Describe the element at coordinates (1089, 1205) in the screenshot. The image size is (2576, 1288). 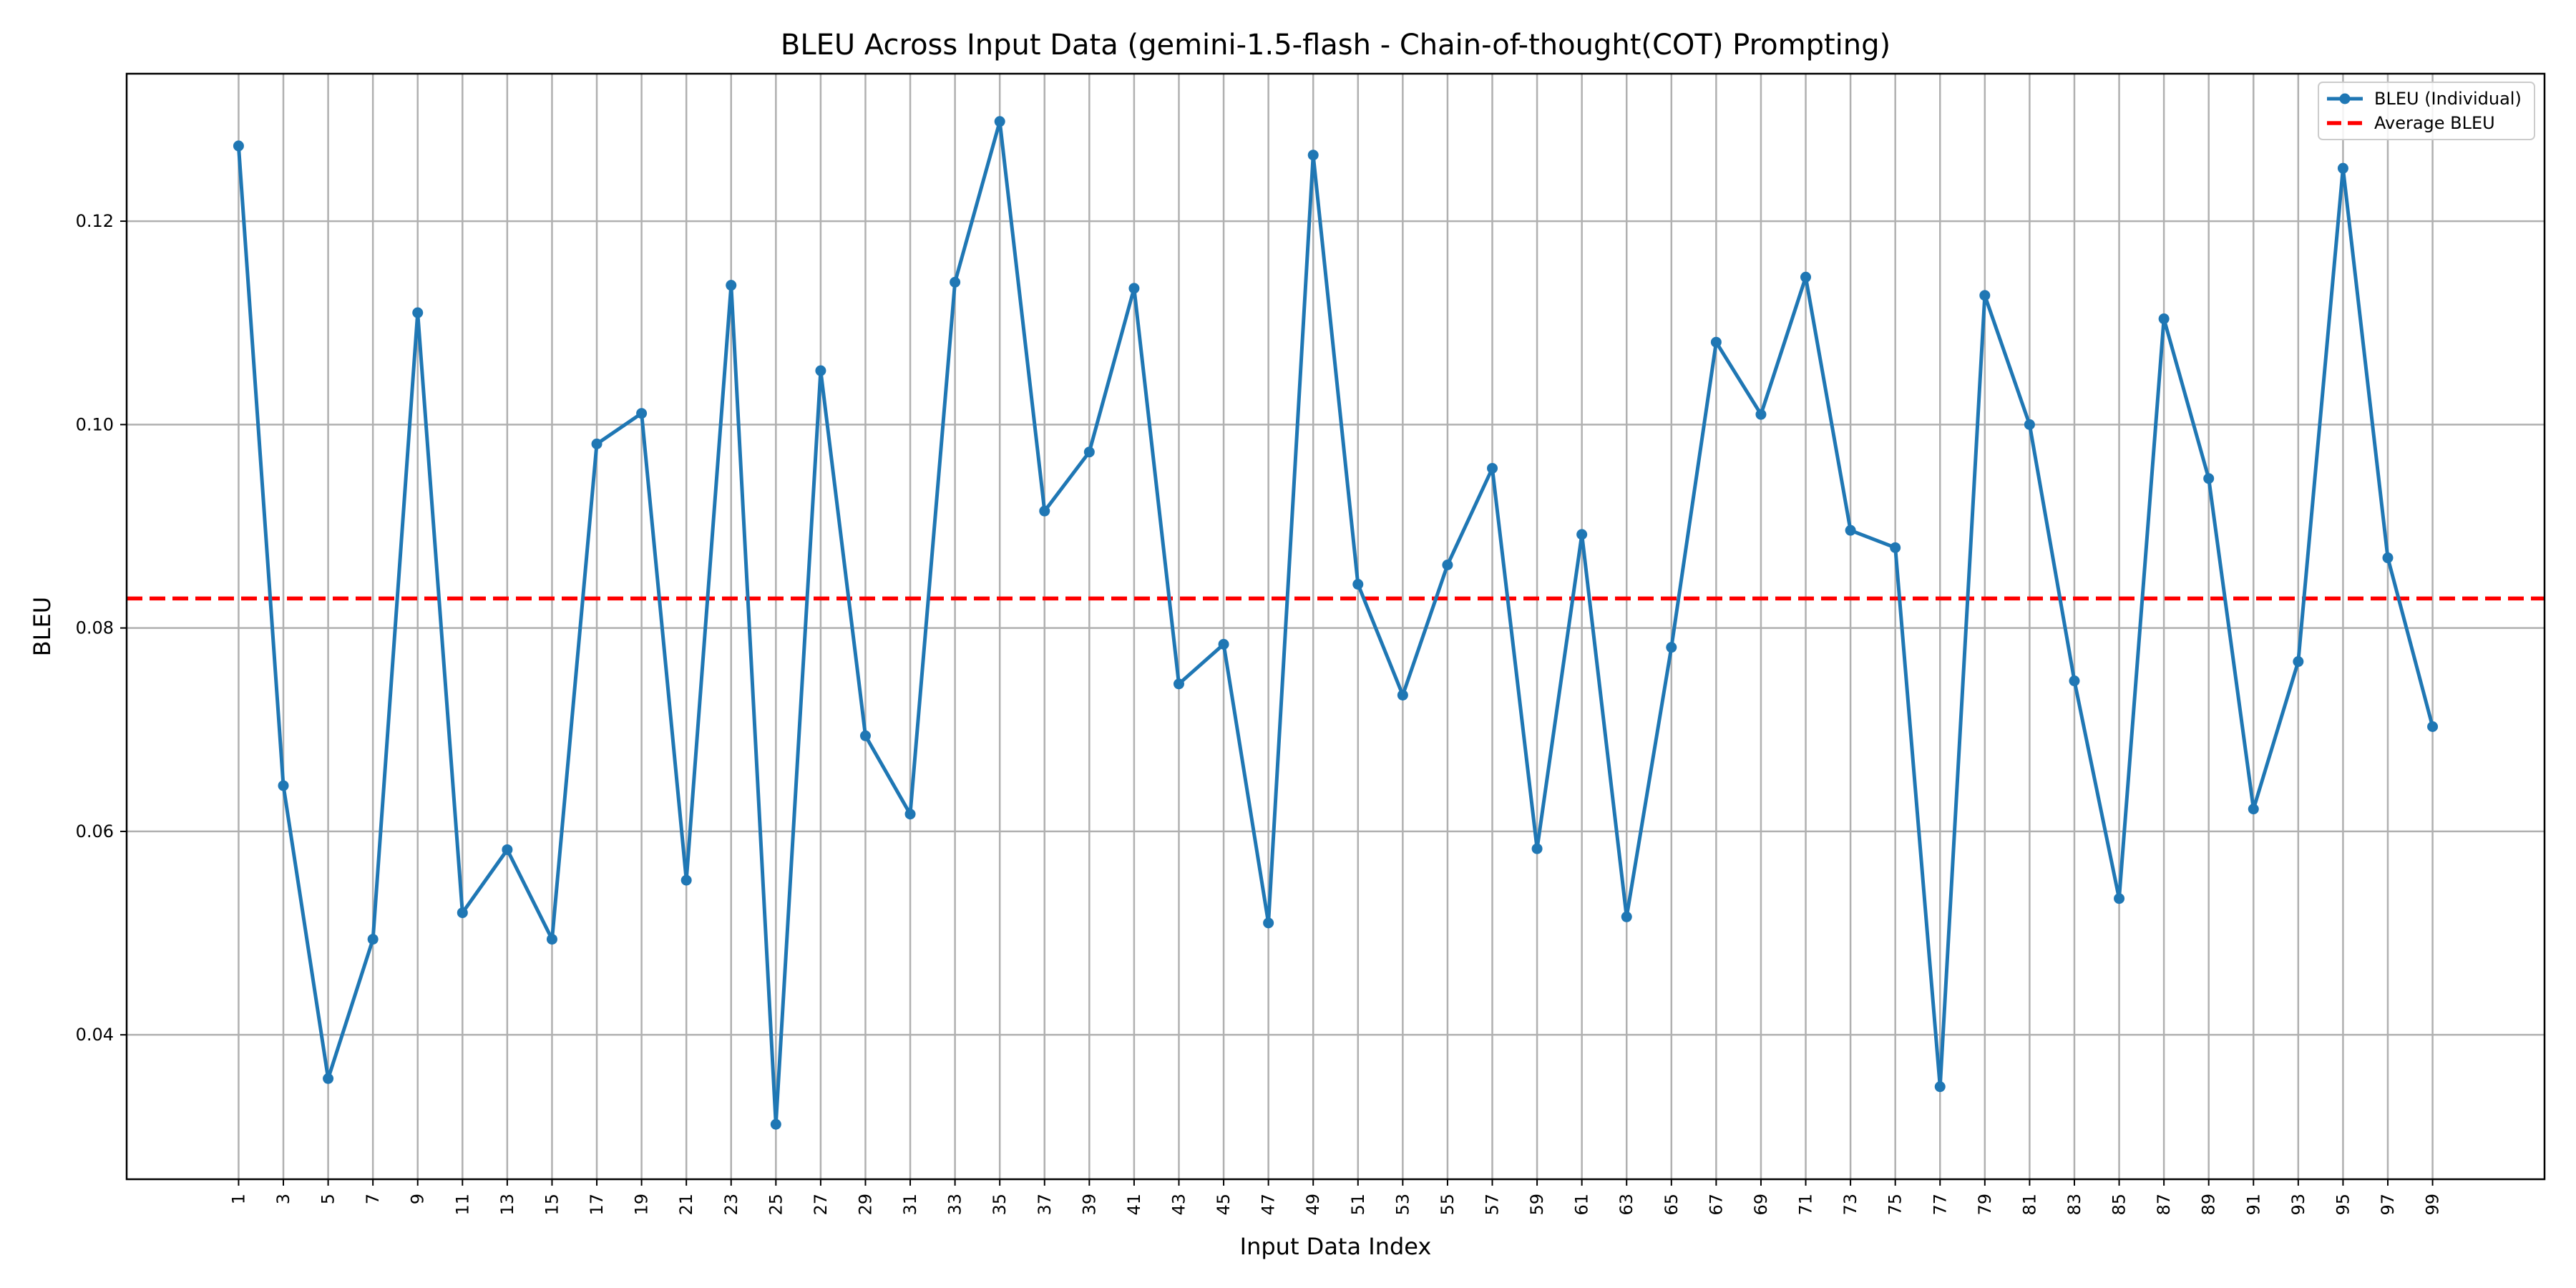
I see `x-tick-label: 39` at that location.